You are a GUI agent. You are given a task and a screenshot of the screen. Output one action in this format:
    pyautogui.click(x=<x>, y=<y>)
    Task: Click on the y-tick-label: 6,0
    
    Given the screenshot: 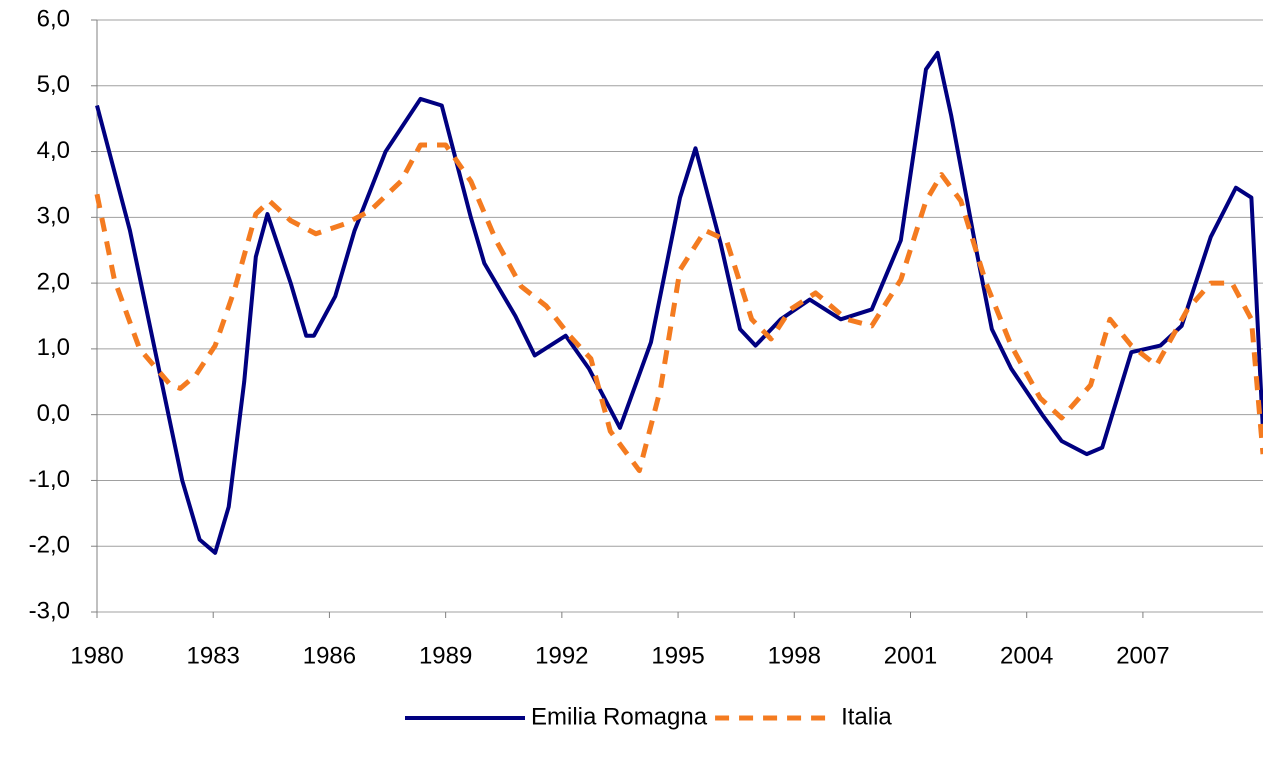 What is the action you would take?
    pyautogui.click(x=53, y=18)
    